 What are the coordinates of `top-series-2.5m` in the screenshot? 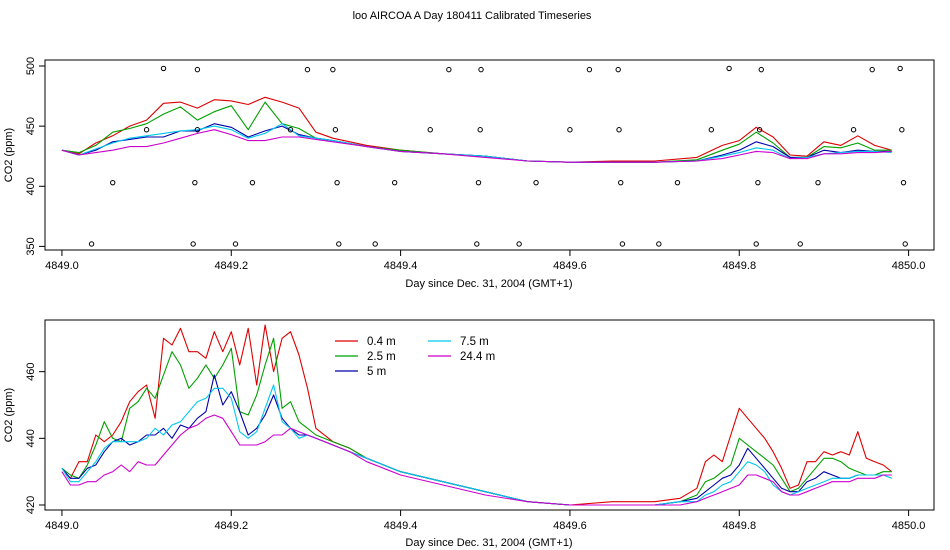 It's located at (476, 132).